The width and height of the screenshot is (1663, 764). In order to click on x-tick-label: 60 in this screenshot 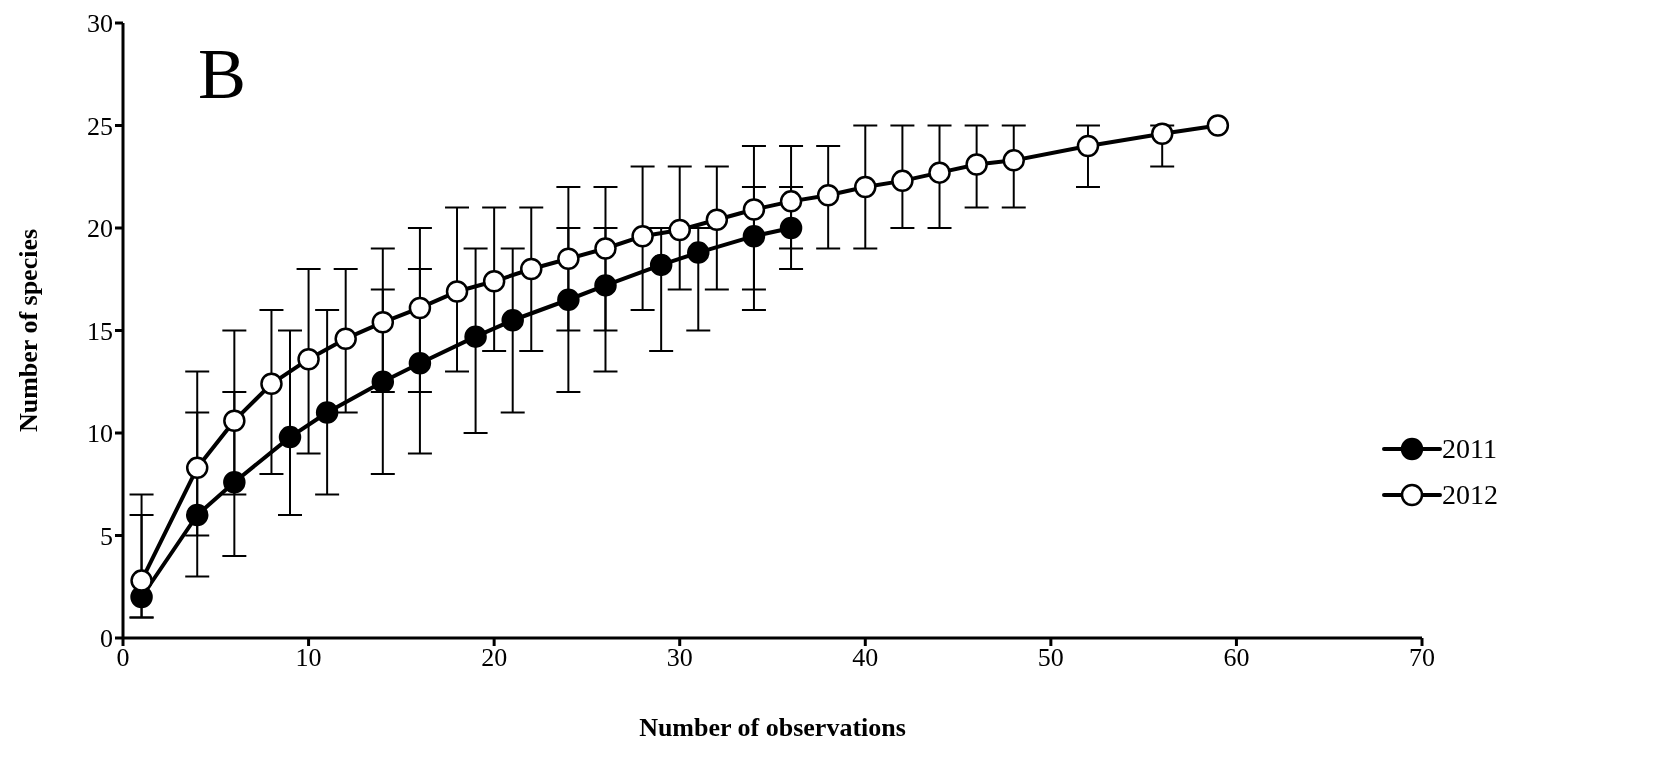, I will do `click(1236, 658)`.